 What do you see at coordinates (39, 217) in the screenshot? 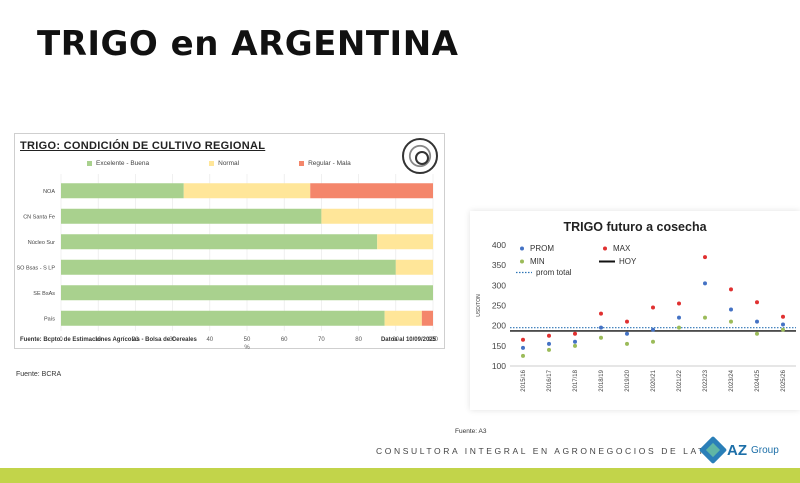
I see `category-label: CN Santa Fe` at bounding box center [39, 217].